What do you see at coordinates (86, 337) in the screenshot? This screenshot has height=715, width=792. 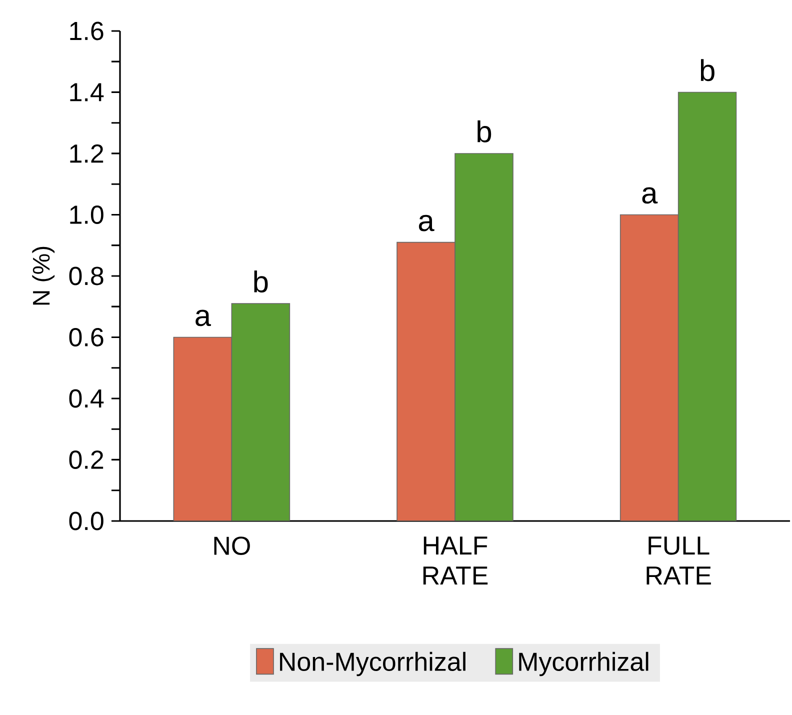 I see `y-tick-label: 0.6` at bounding box center [86, 337].